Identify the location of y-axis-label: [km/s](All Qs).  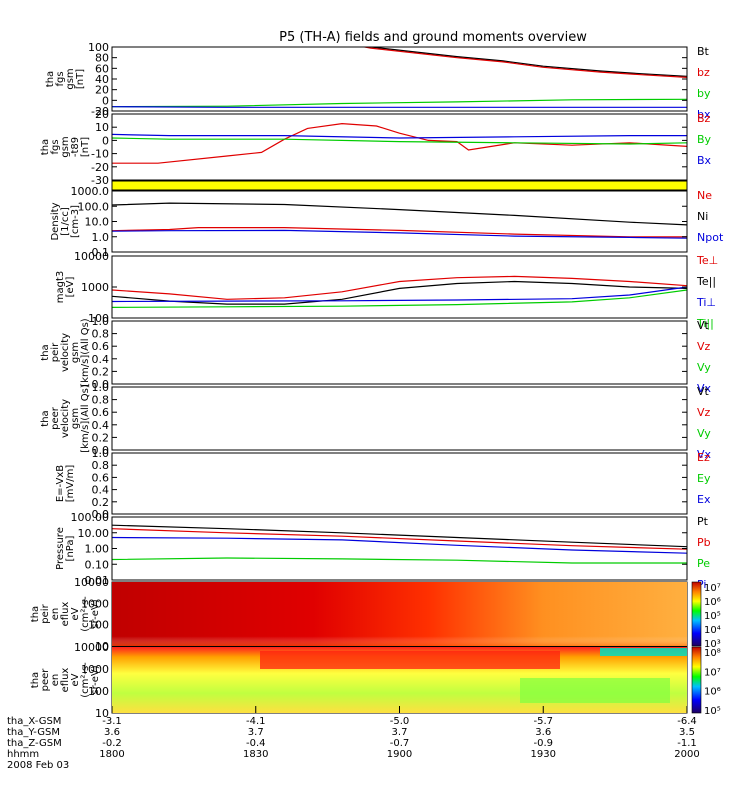
(85, 352).